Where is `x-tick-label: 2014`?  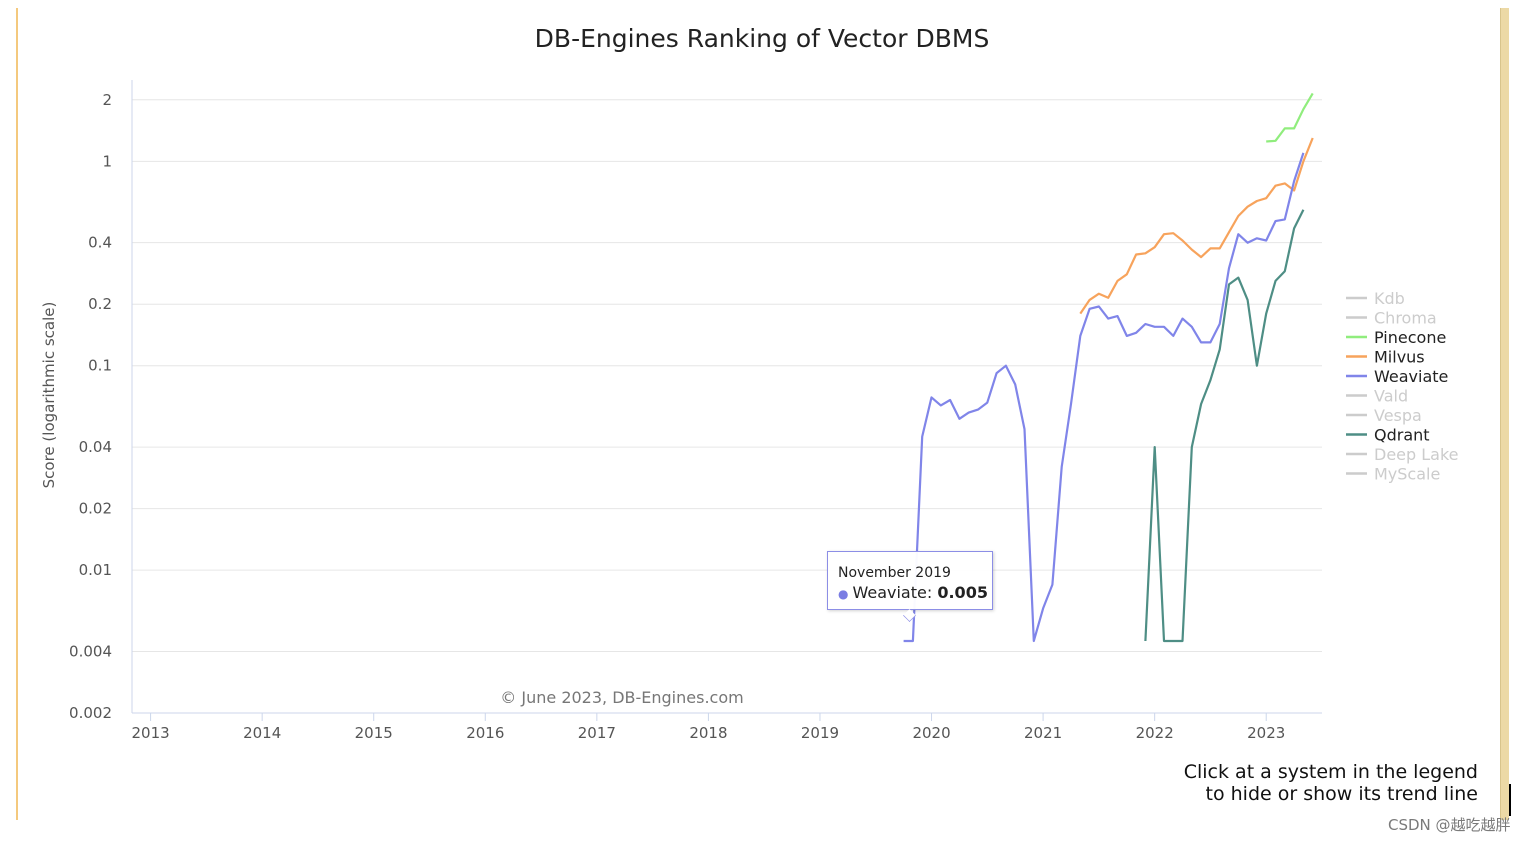 x-tick-label: 2014 is located at coordinates (262, 733).